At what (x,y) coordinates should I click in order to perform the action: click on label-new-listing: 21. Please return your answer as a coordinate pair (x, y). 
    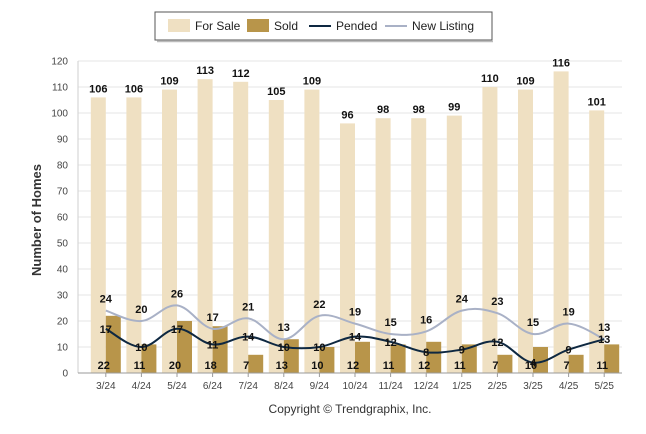
    Looking at the image, I should click on (248, 307).